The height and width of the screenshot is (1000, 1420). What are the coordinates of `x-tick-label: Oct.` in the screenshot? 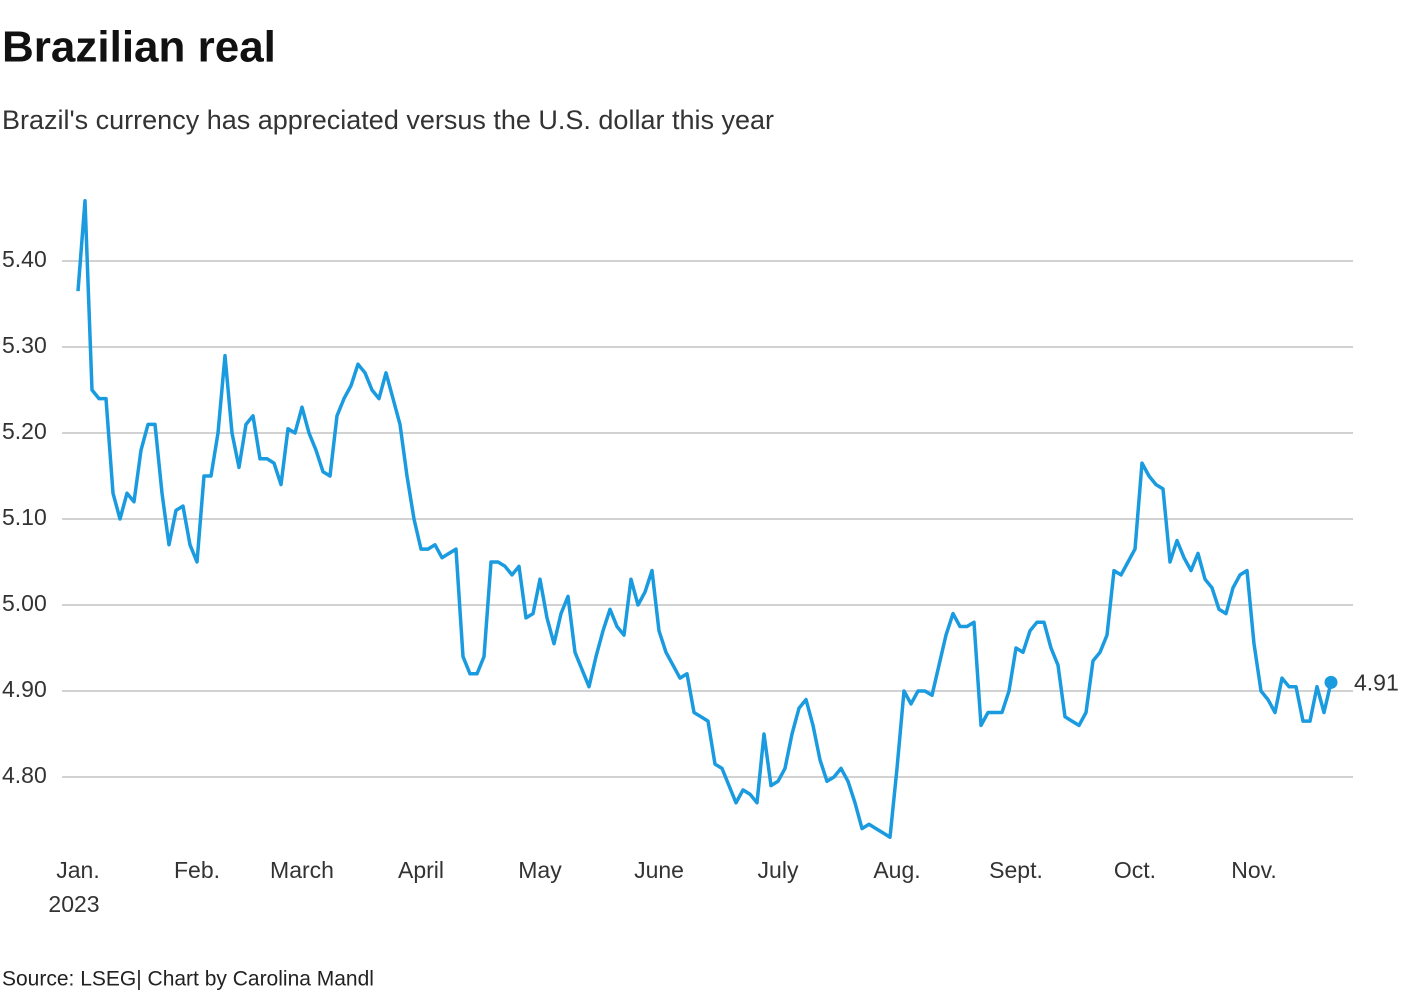 It's located at (1135, 870).